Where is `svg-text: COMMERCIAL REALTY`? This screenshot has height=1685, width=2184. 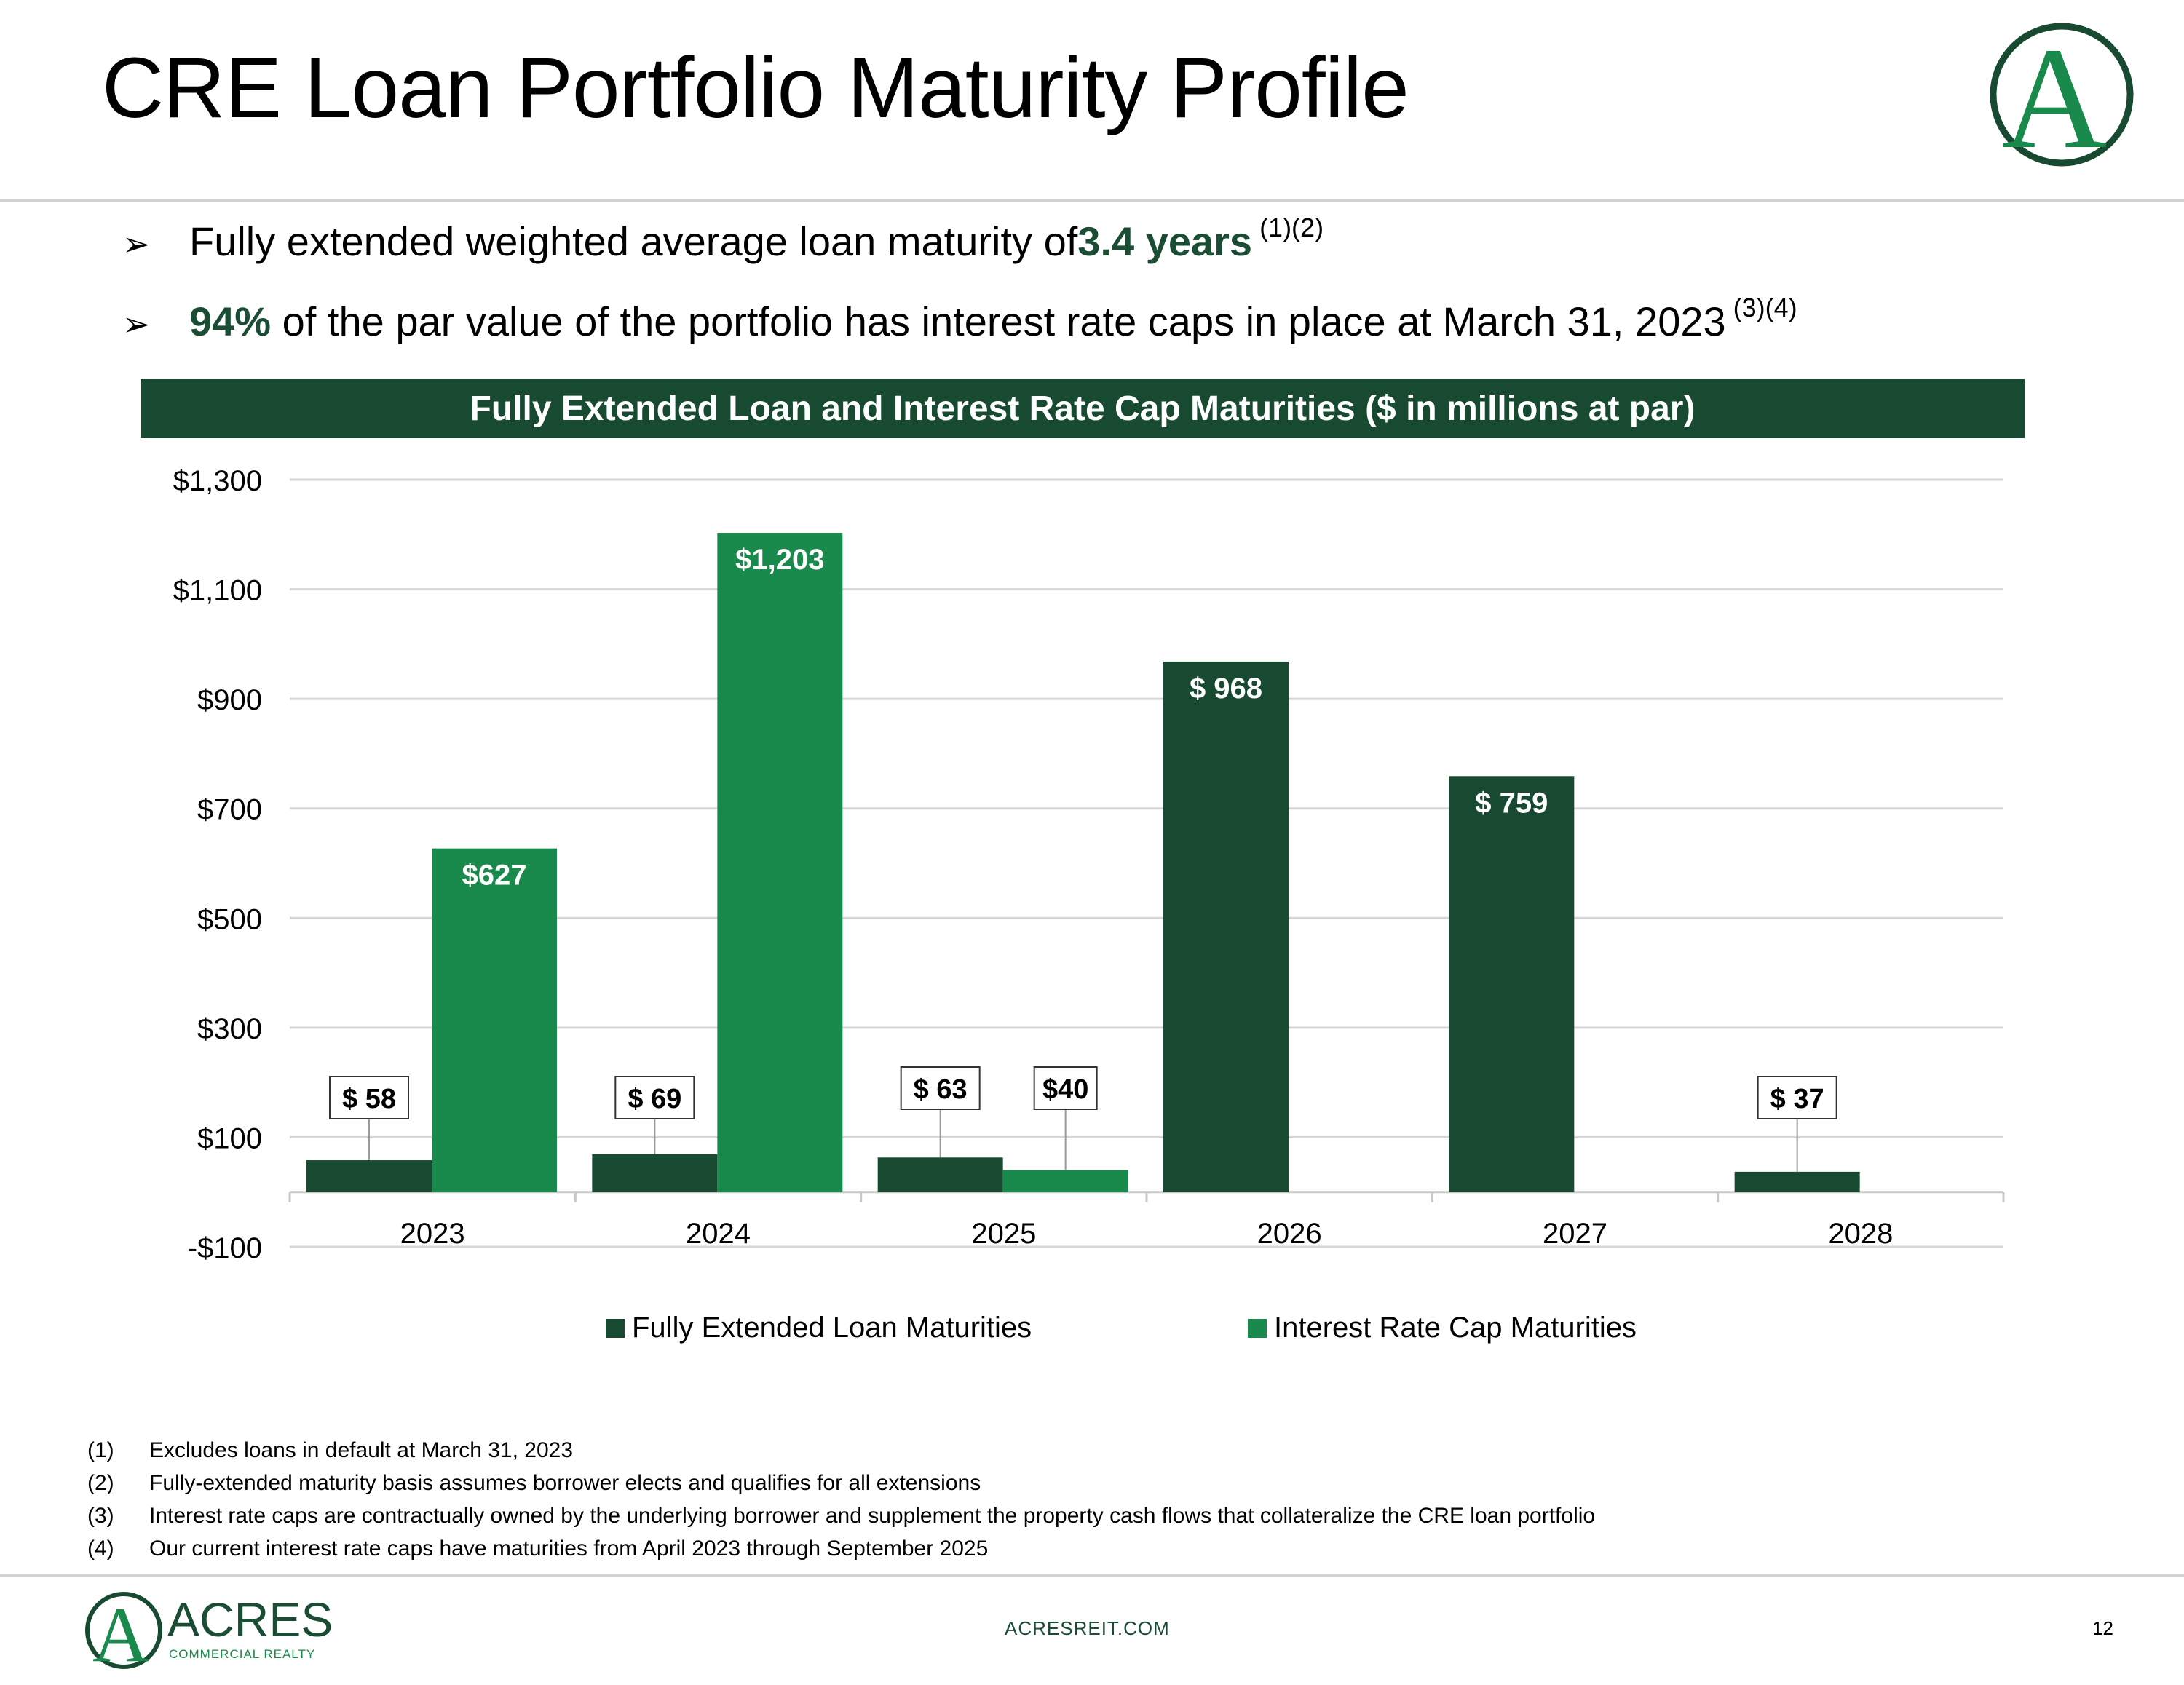
svg-text: COMMERCIAL REALTY is located at coordinates (242, 1654).